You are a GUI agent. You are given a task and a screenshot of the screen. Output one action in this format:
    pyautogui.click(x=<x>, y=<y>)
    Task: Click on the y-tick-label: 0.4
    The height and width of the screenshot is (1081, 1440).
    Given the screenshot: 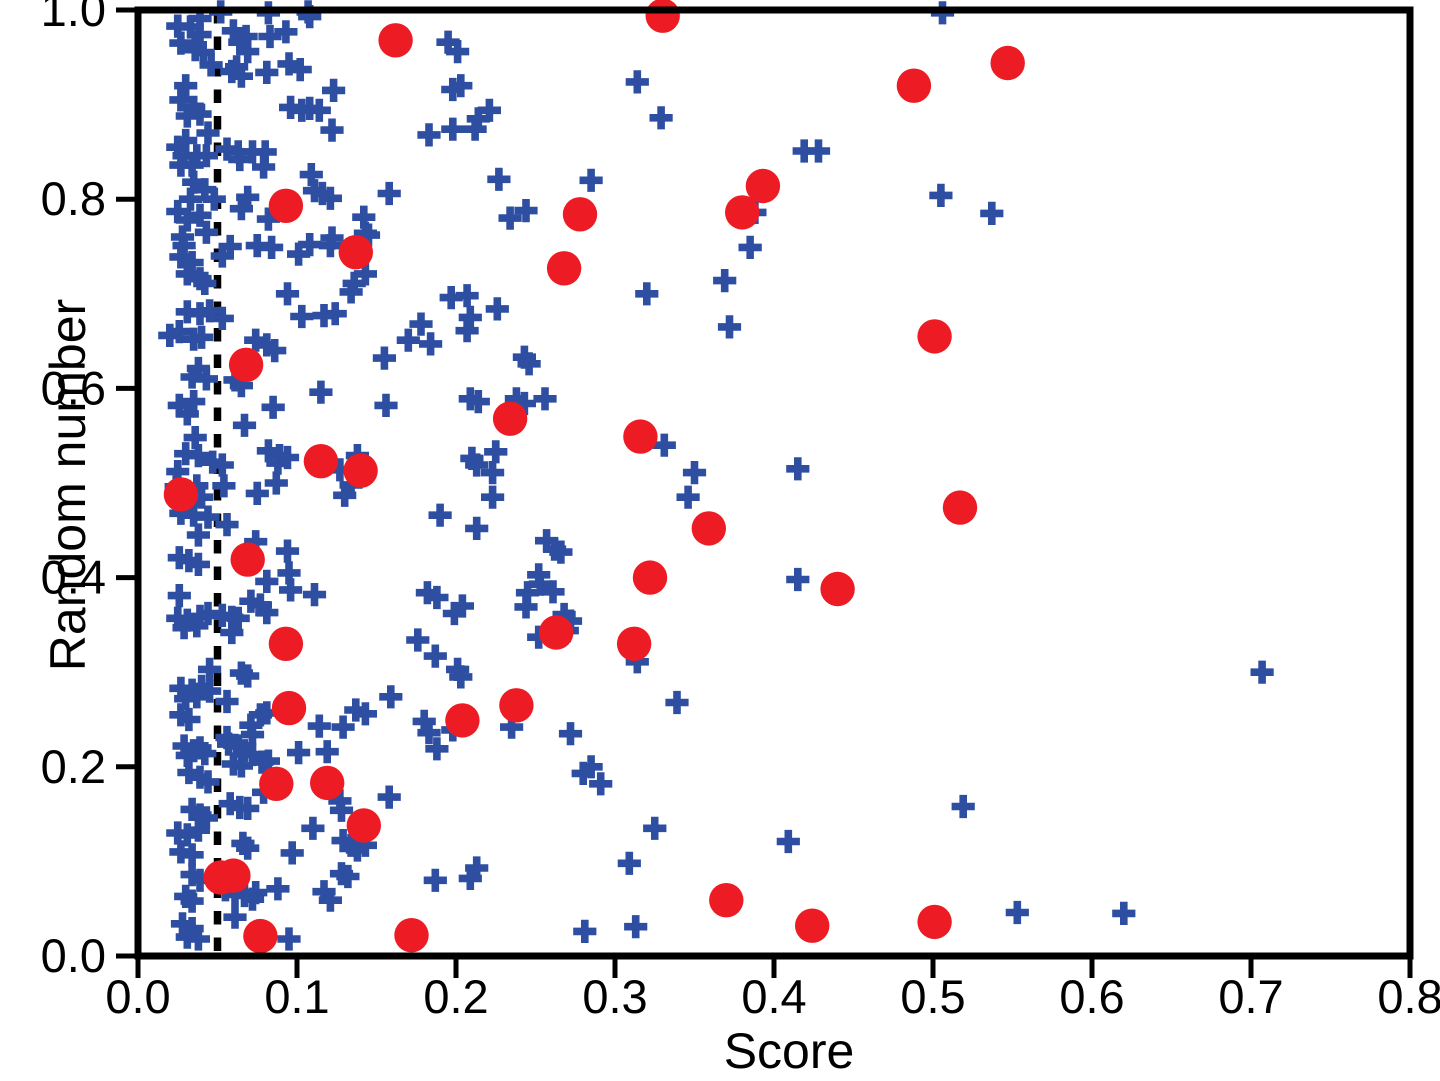 What is the action you would take?
    pyautogui.click(x=73, y=577)
    